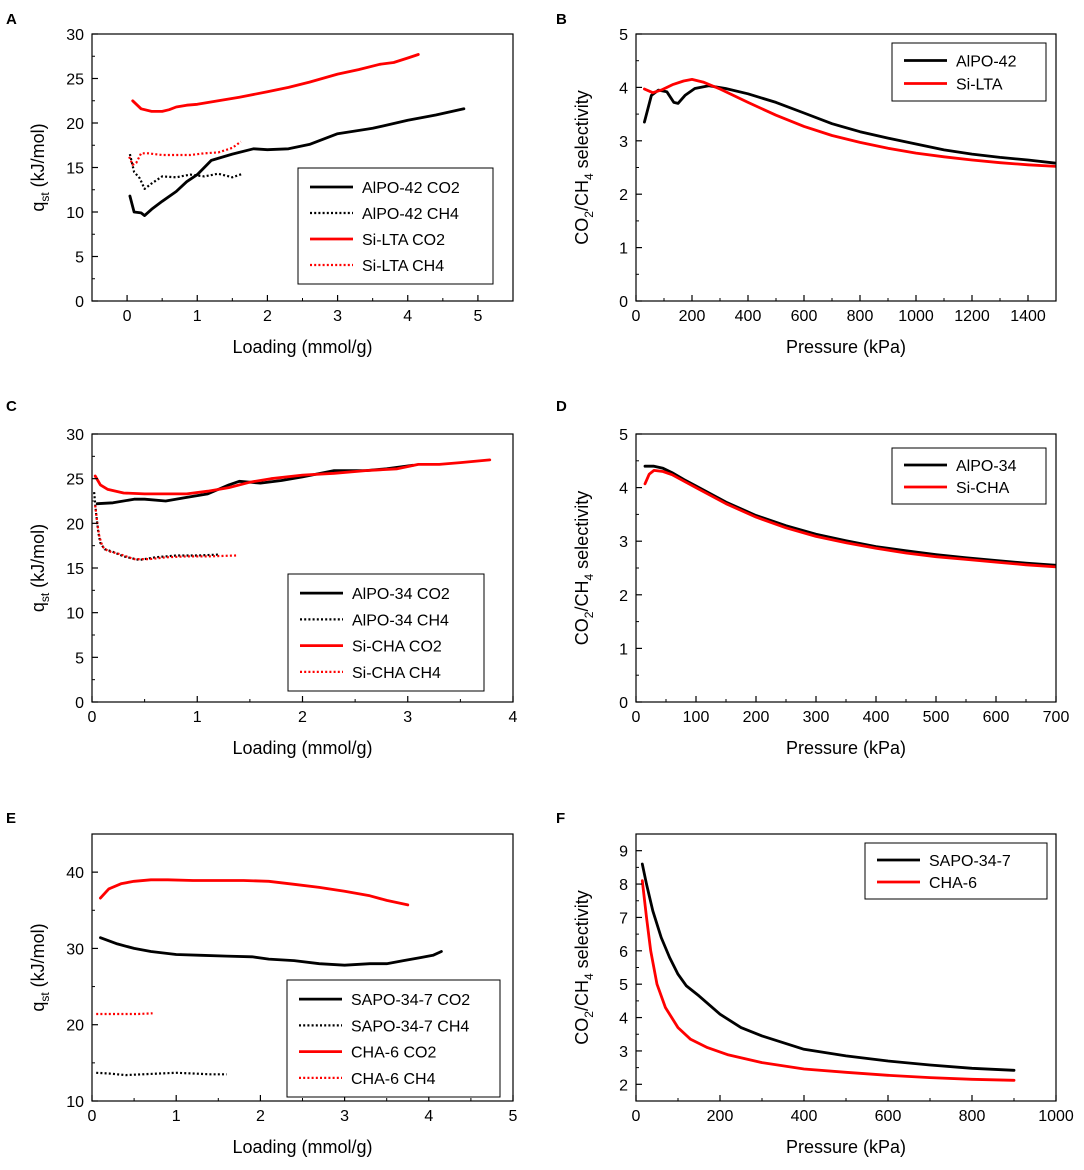 This screenshot has width=1084, height=1170. Describe the element at coordinates (623, 88) in the screenshot. I see `panel-b-ytick-label: 4` at that location.